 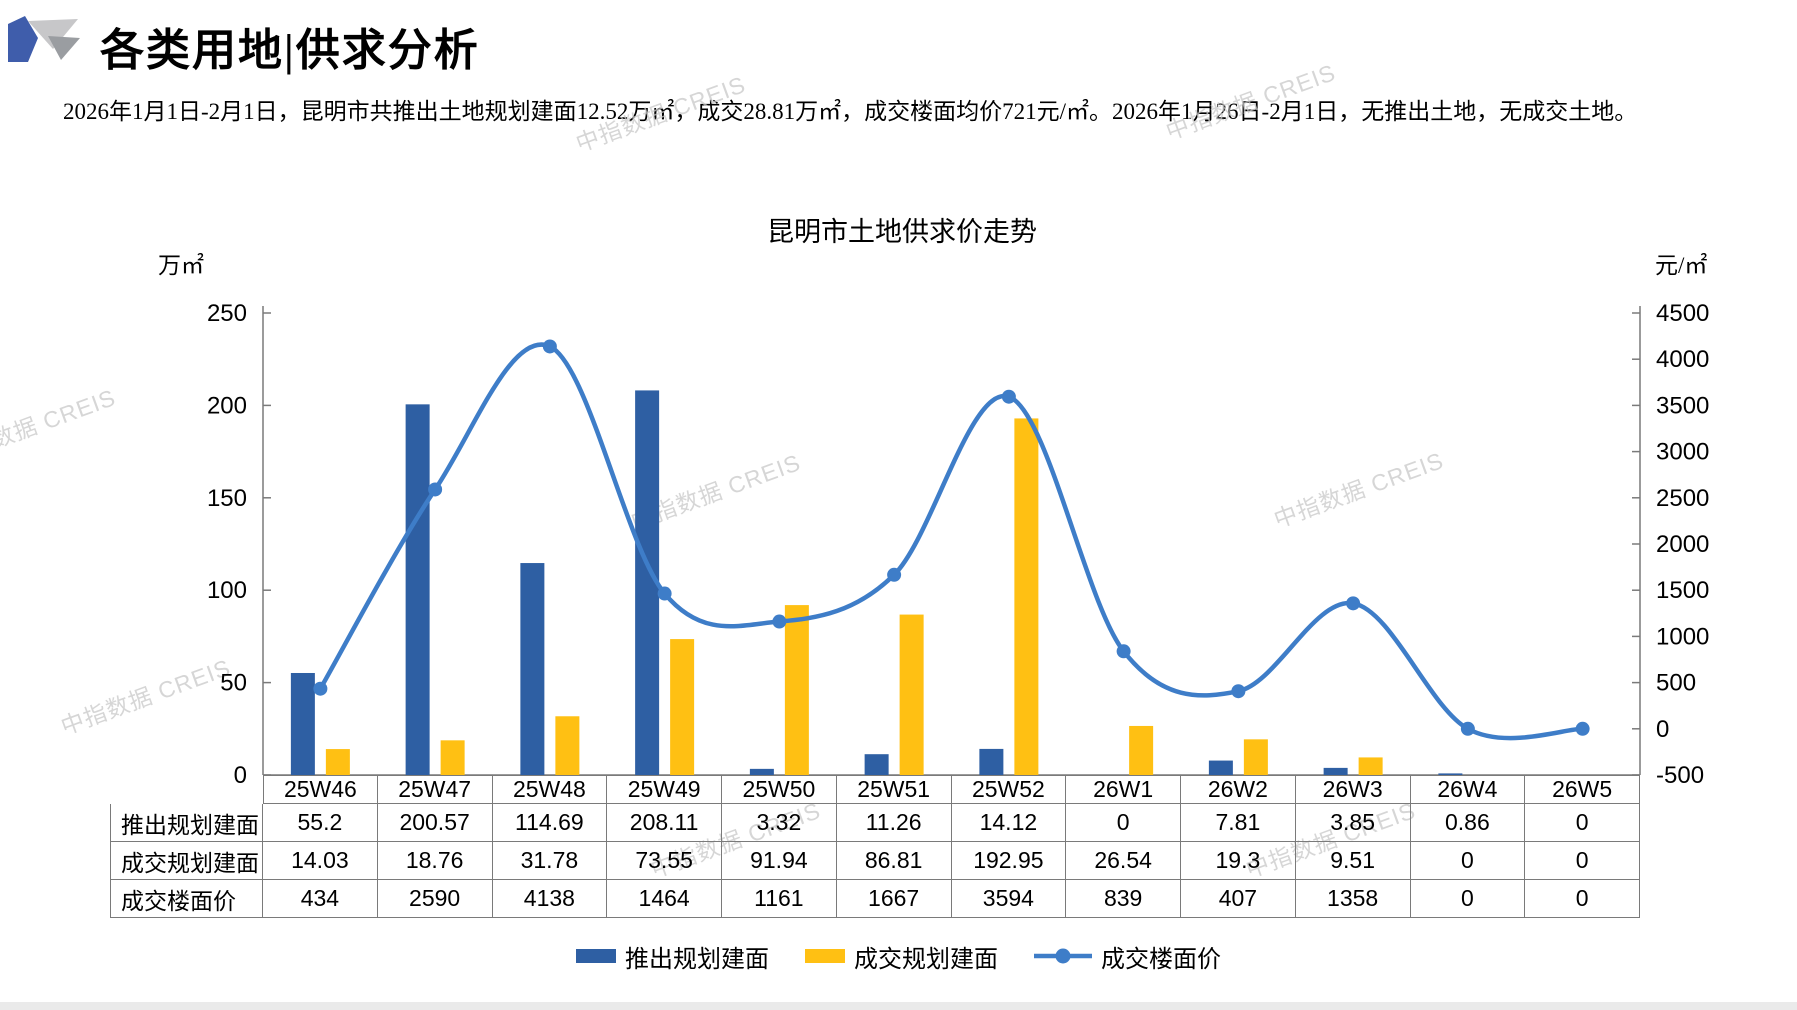 What do you see at coordinates (186, 823) in the screenshot?
I see `table-row-label: 推出规划建面` at bounding box center [186, 823].